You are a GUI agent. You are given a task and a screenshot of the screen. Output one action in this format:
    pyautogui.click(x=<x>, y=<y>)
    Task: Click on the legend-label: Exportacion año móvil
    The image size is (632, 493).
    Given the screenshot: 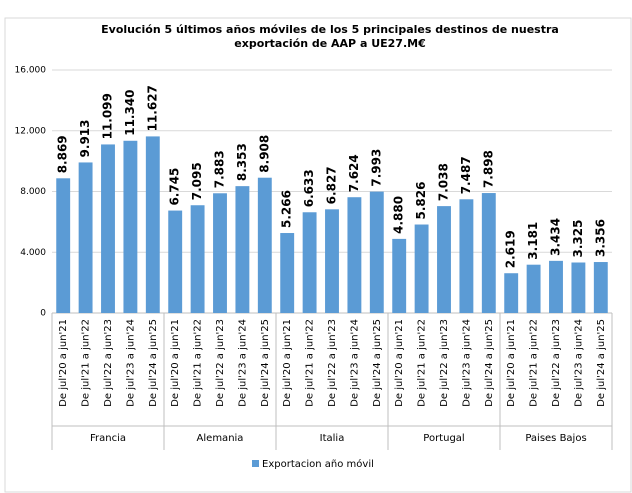 What is the action you would take?
    pyautogui.click(x=318, y=464)
    